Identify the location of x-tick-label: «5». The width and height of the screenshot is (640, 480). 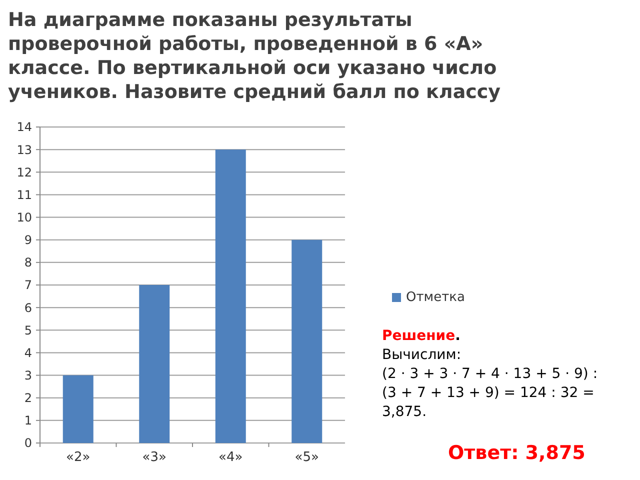
(306, 457).